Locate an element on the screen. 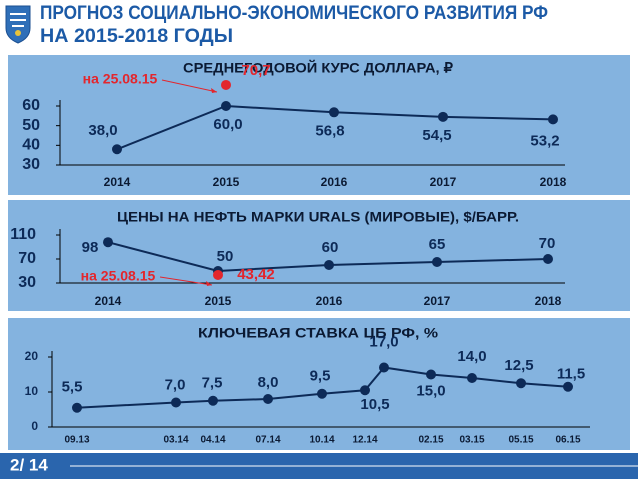  x-tick-label: 03.14 is located at coordinates (175, 440).